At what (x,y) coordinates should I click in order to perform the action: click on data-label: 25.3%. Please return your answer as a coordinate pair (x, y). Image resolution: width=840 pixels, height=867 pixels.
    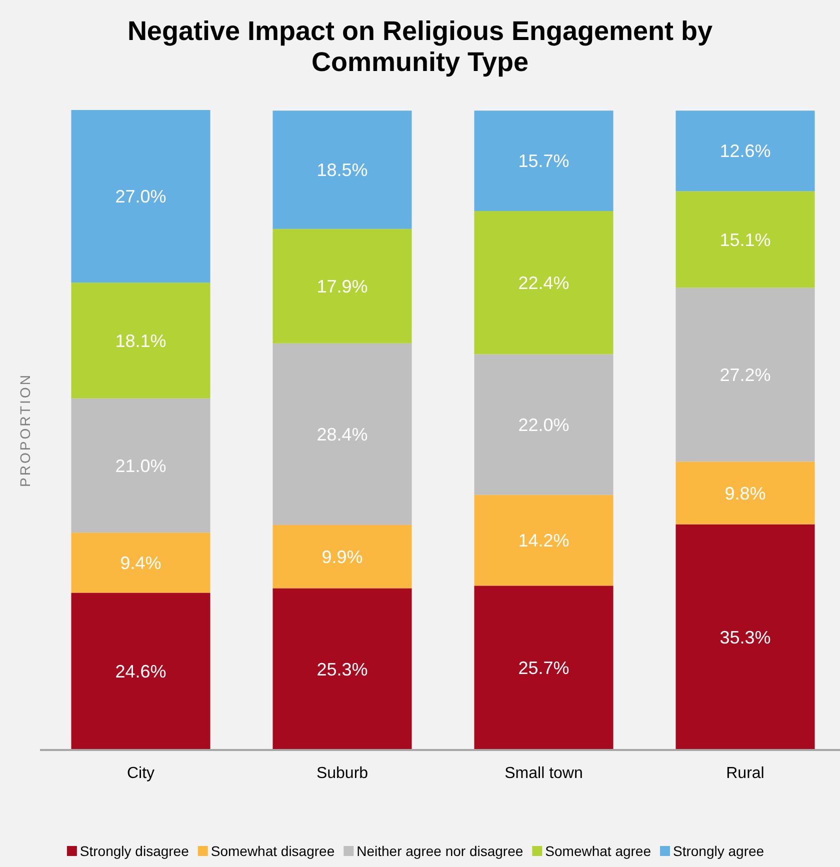
    Looking at the image, I should click on (342, 669).